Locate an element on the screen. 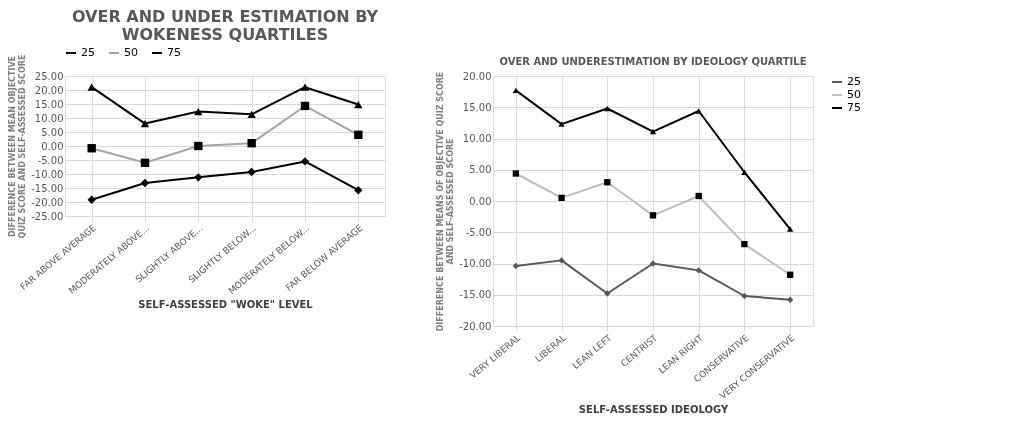 The height and width of the screenshot is (443, 1026). text: AND SELF-ASSESSED SCORE is located at coordinates (451, 201).